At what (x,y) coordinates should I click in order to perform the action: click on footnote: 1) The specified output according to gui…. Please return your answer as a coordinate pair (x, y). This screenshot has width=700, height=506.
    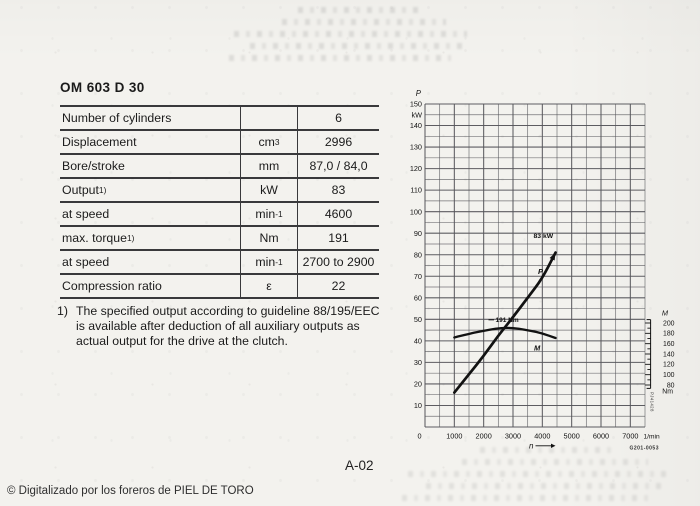
    Looking at the image, I should click on (224, 326).